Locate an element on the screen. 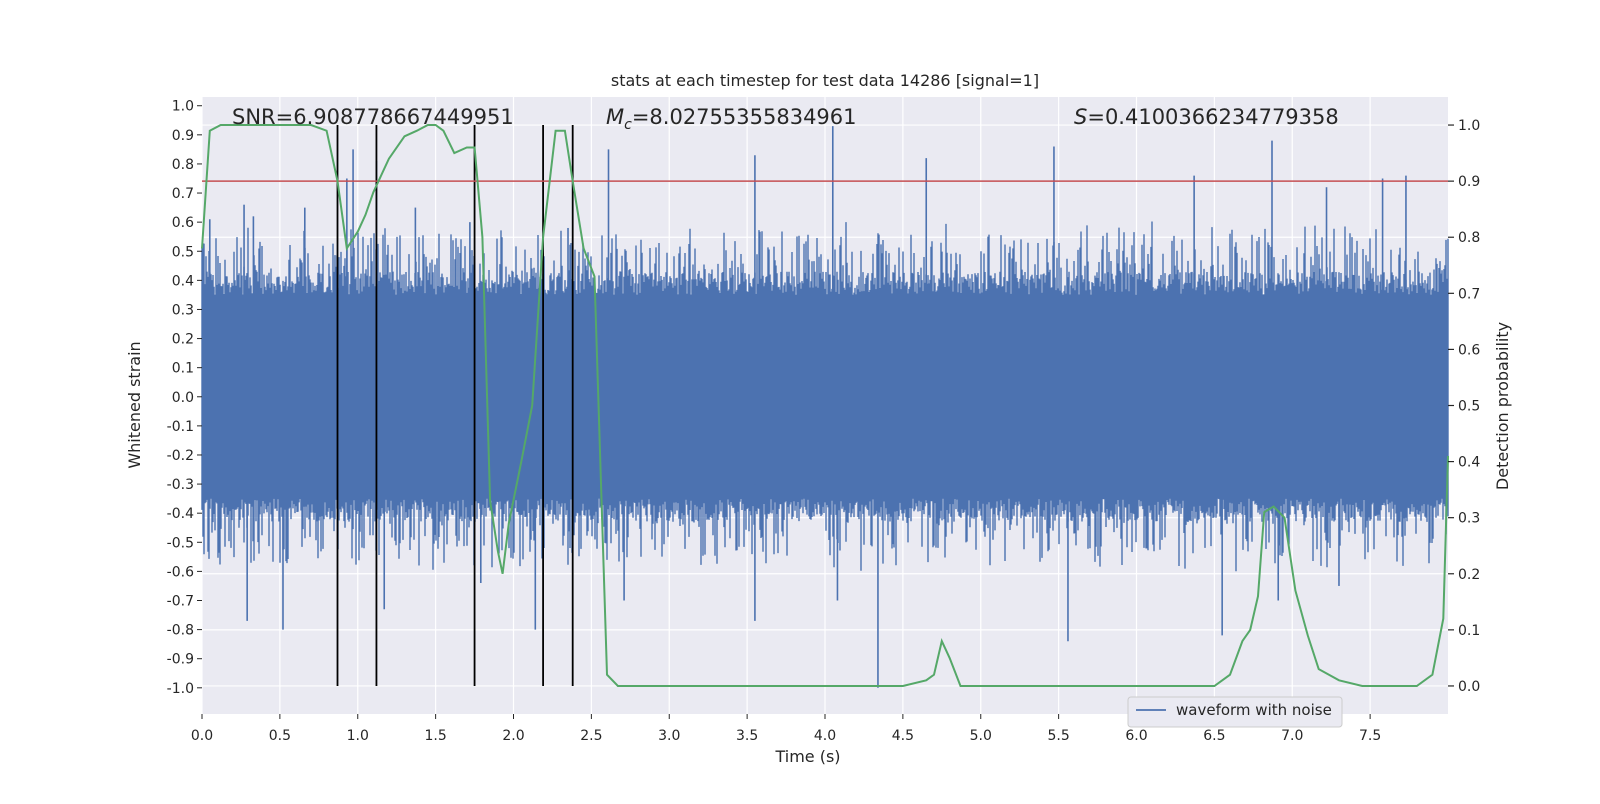  x-tick-label: 1.5 is located at coordinates (435, 736).